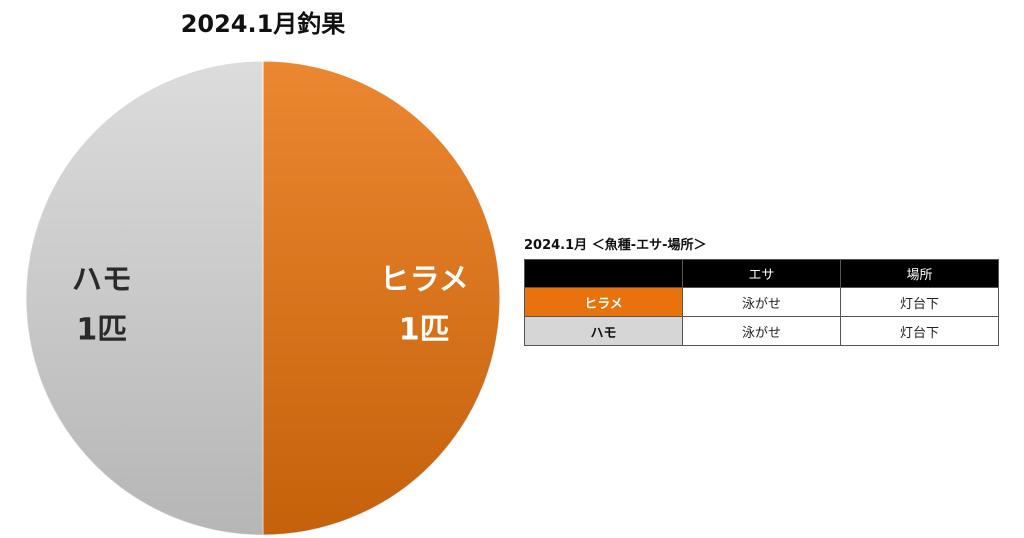 This screenshot has height=538, width=1024. What do you see at coordinates (603, 331) in the screenshot?
I see `fish-cell: ハモ` at bounding box center [603, 331].